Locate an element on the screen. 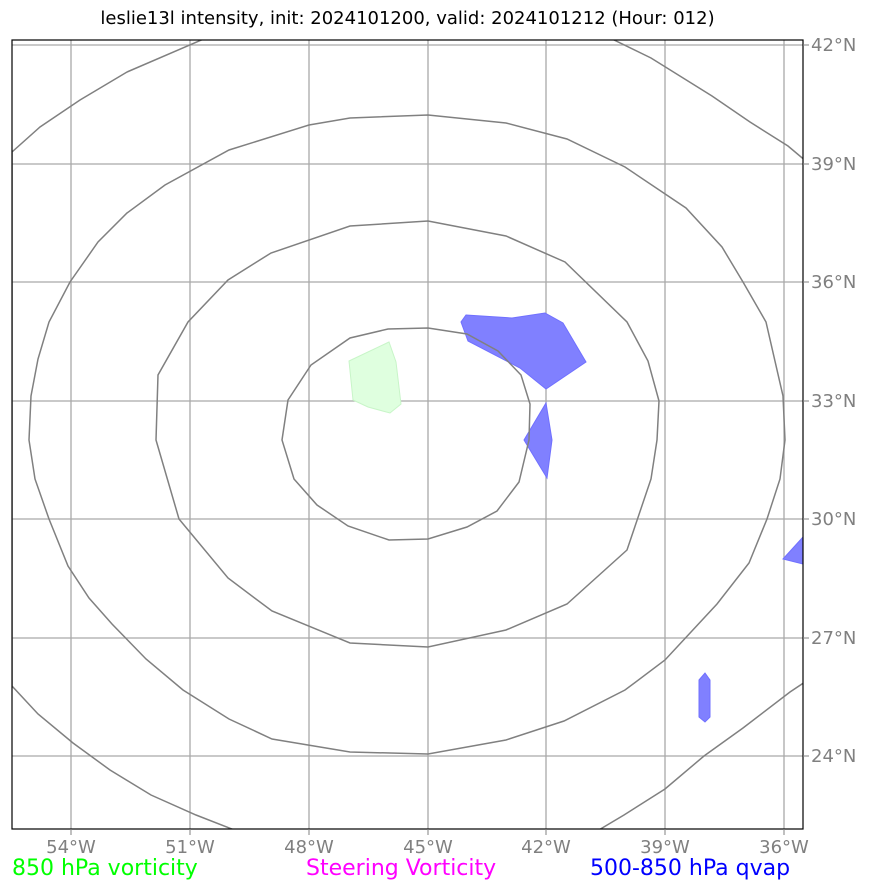  y-tick-label: 42°N is located at coordinates (833, 45).